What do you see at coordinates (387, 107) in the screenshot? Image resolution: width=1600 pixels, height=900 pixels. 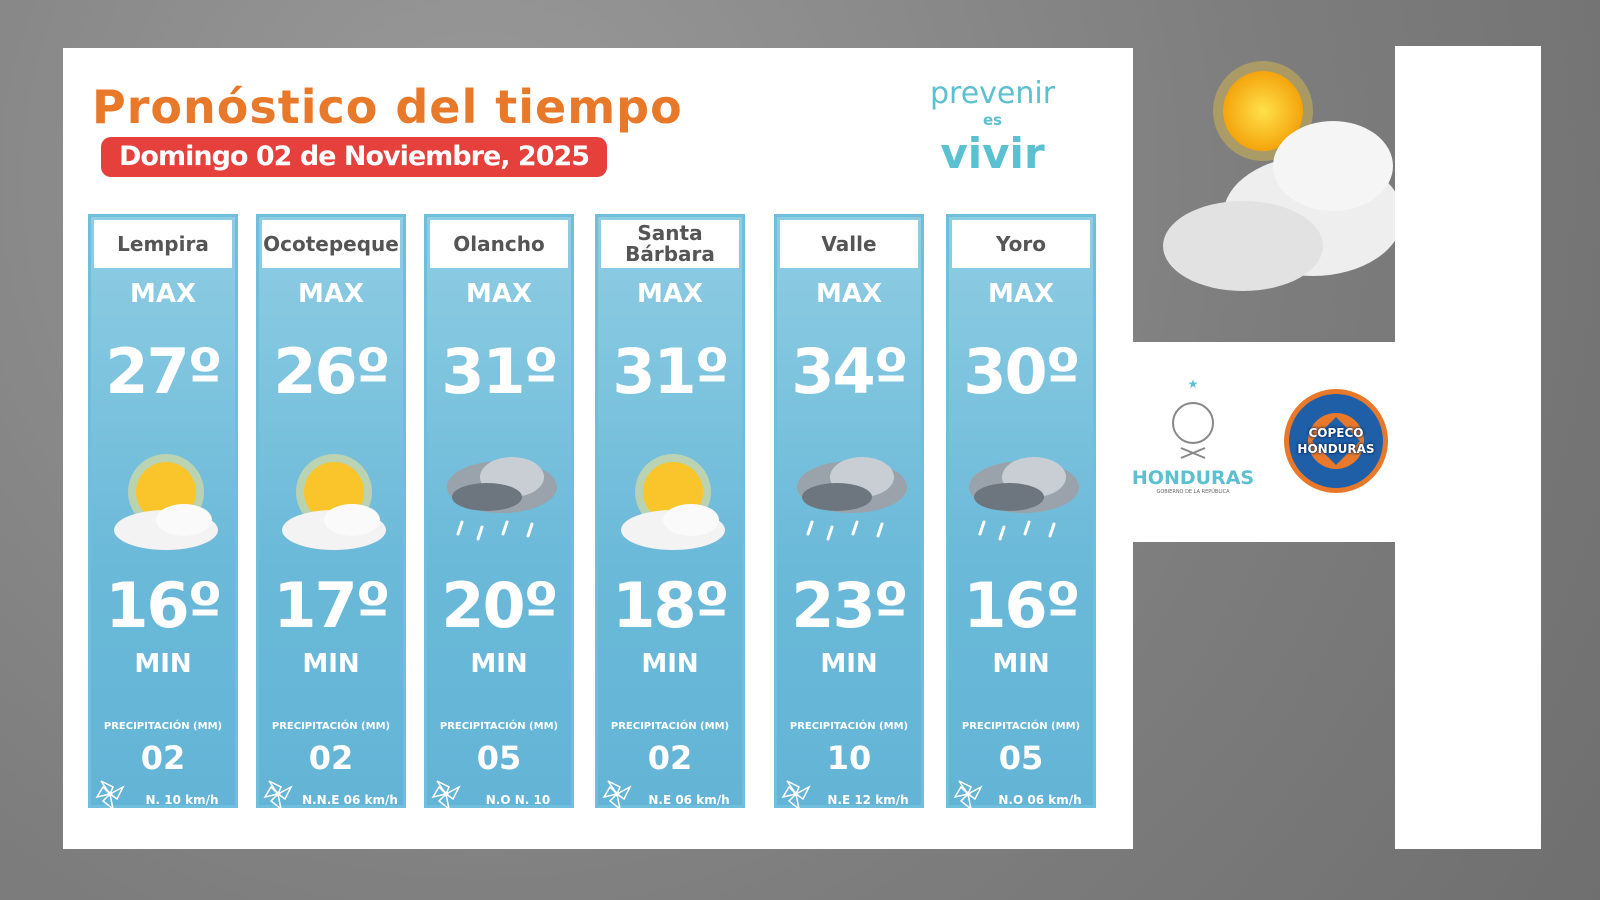 I see `page-title: Pronóstico del tiempo` at bounding box center [387, 107].